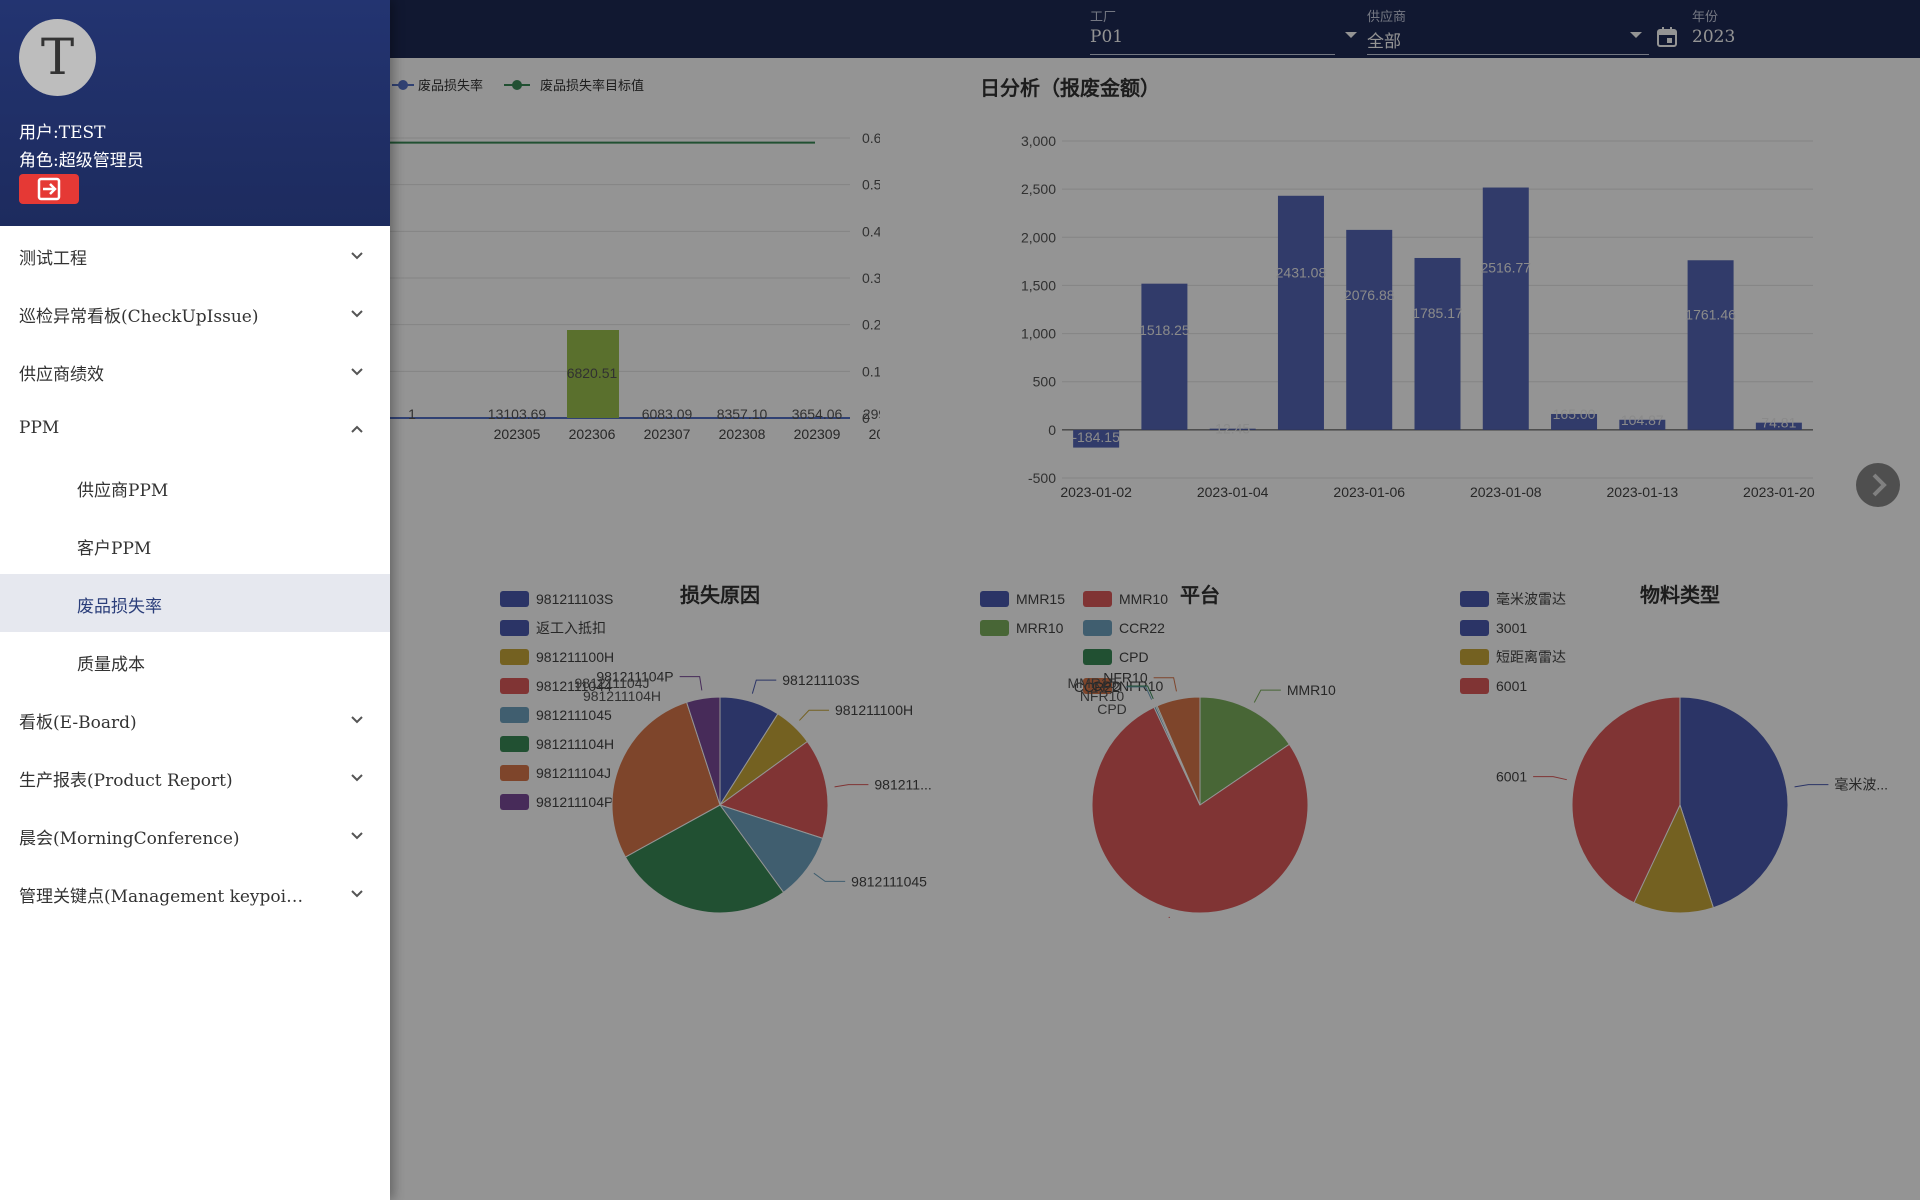  What do you see at coordinates (1369, 491) in the screenshot?
I see `x-tick-label: 2023-01-06` at bounding box center [1369, 491].